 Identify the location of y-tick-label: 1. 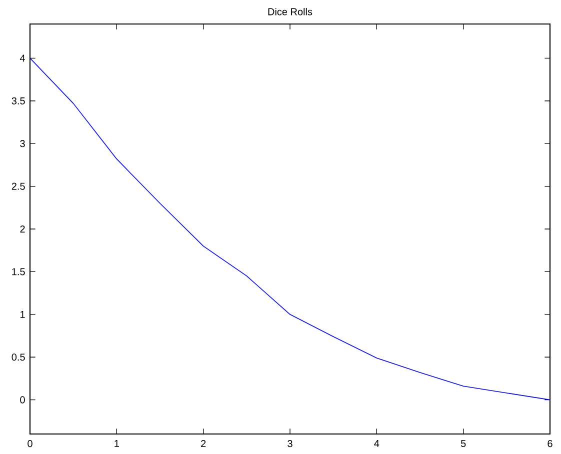
(22, 314).